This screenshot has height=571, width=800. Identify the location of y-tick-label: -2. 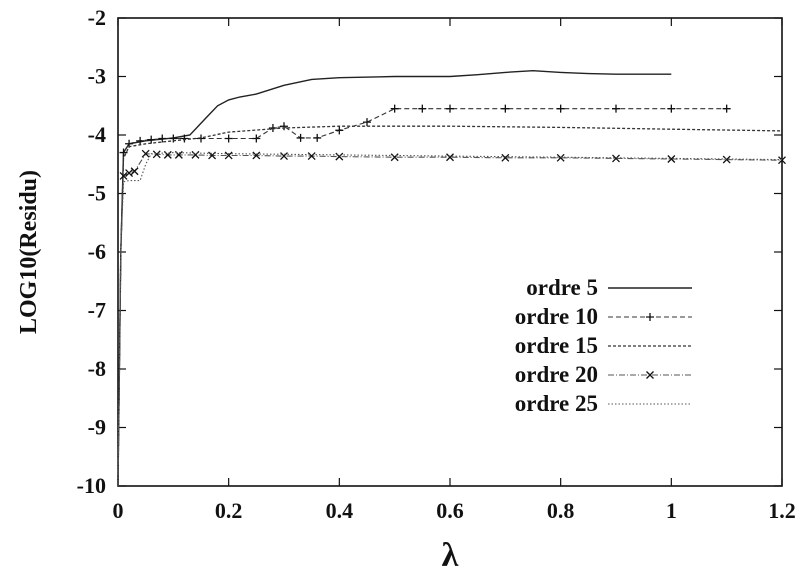
(97, 17).